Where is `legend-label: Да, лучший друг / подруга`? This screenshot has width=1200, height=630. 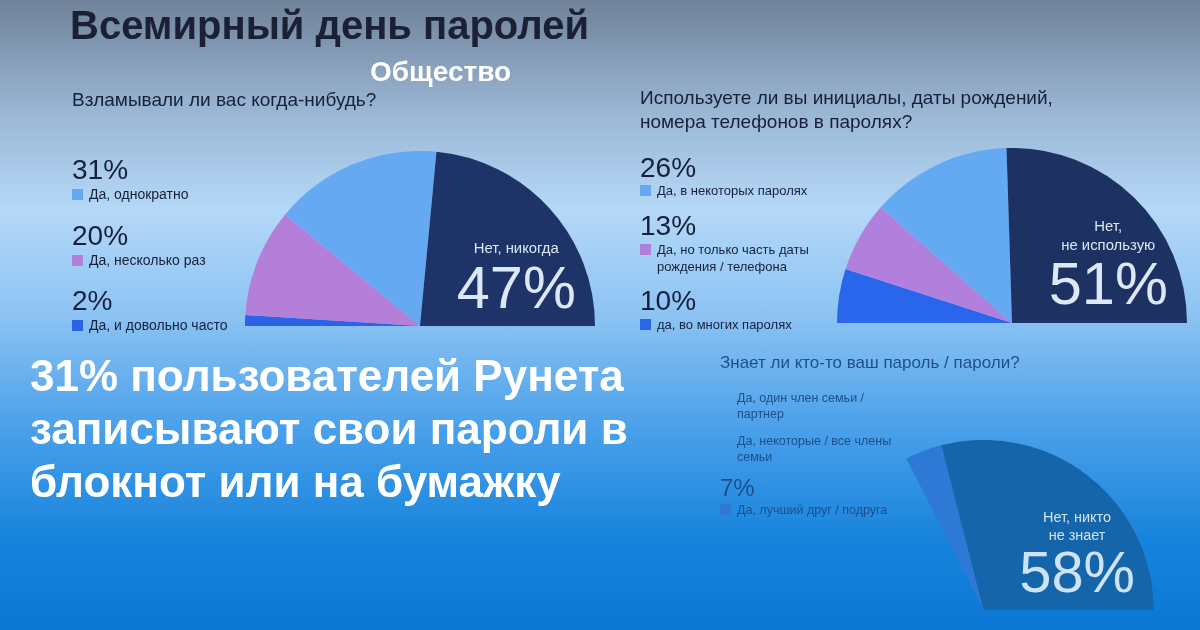 legend-label: Да, лучший друг / подруга is located at coordinates (812, 510).